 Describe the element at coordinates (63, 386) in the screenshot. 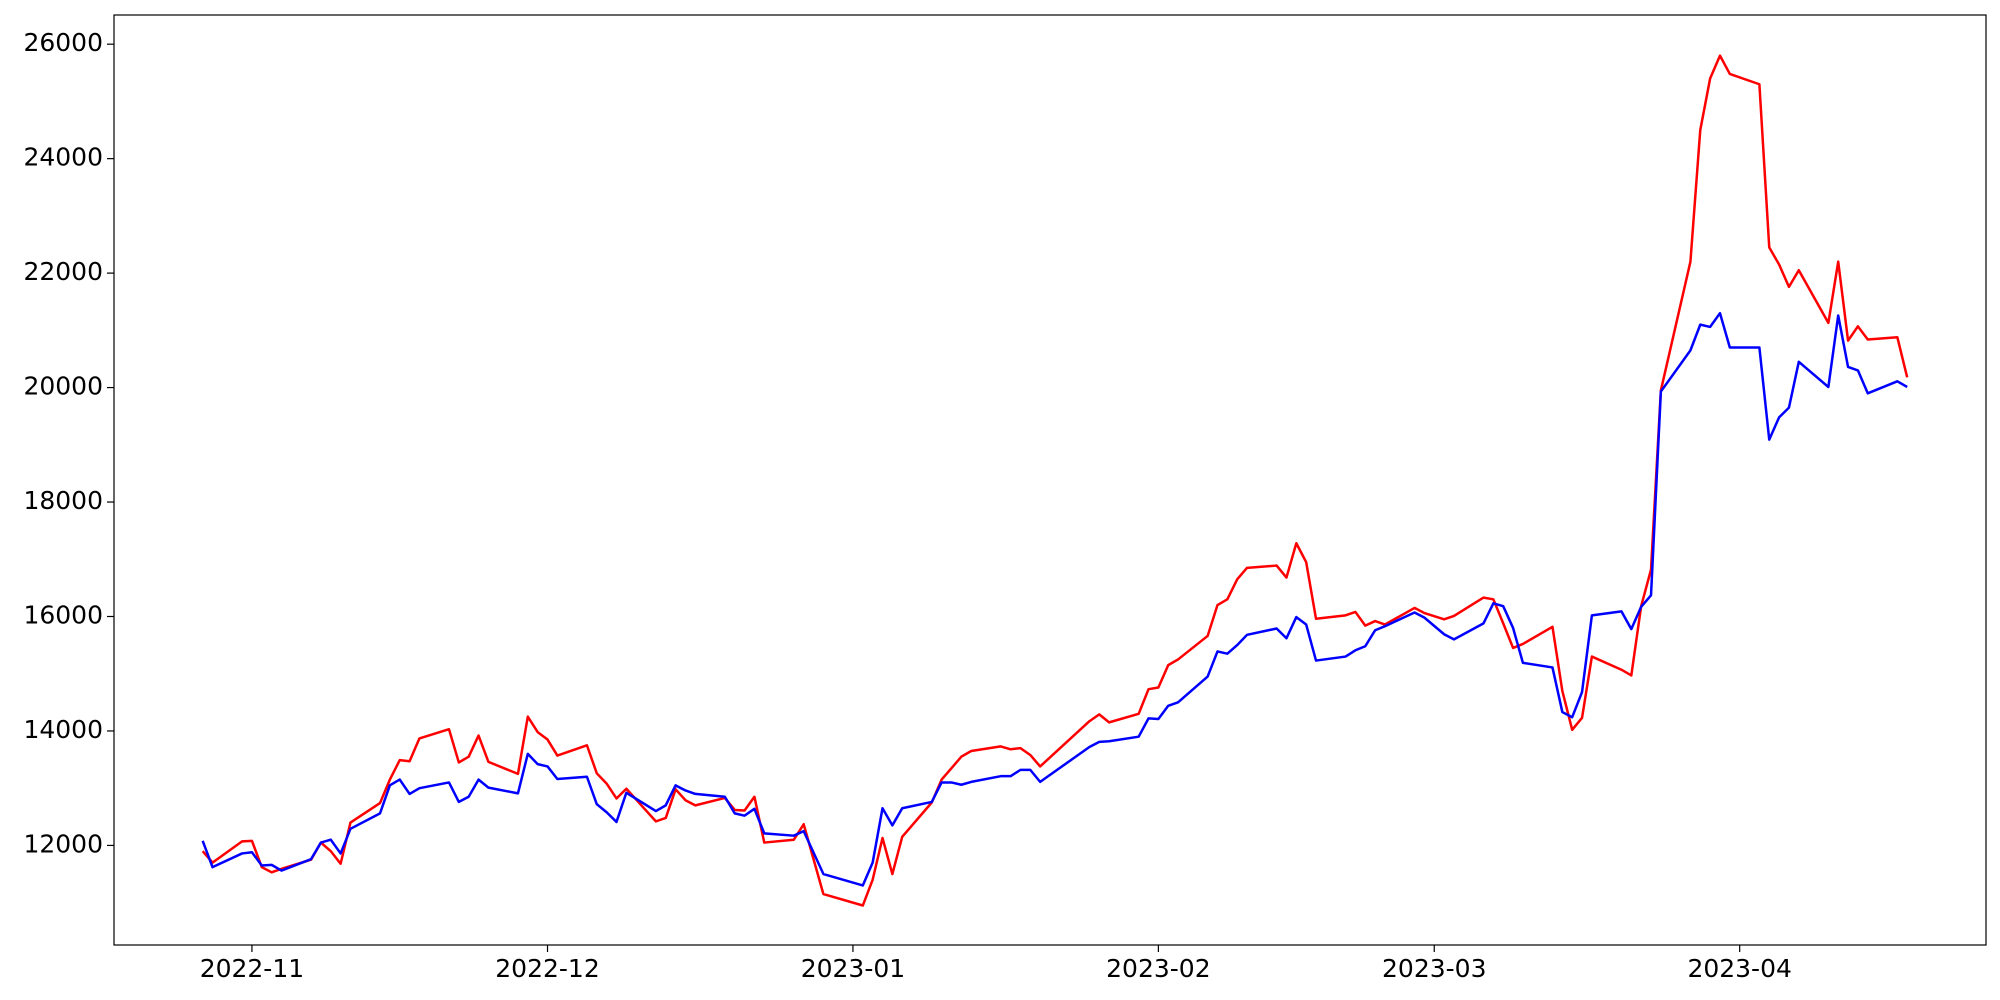

I see `y-tick-label: 20000` at that location.